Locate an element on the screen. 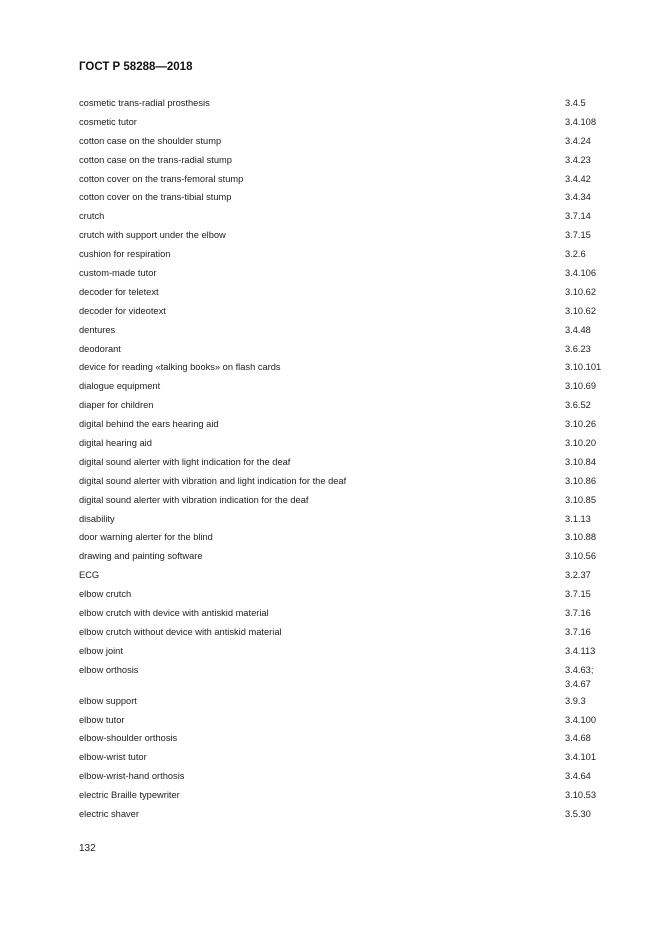 This screenshot has height=935, width=661. index-entry: elbow joint 3.4.113 is located at coordinates (359, 653).